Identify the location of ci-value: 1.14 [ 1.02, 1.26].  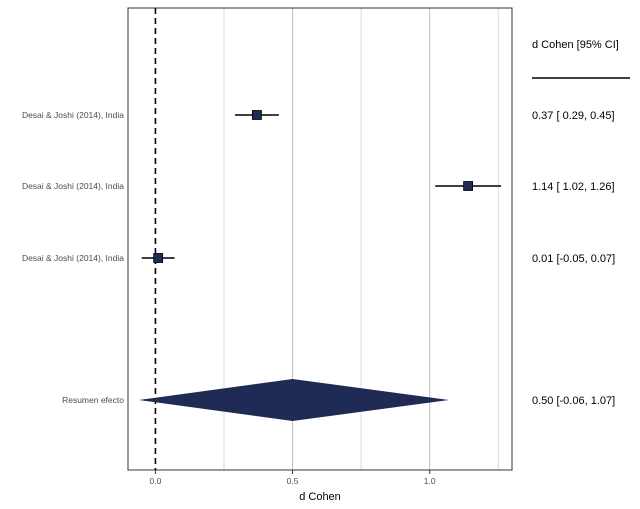
(573, 187).